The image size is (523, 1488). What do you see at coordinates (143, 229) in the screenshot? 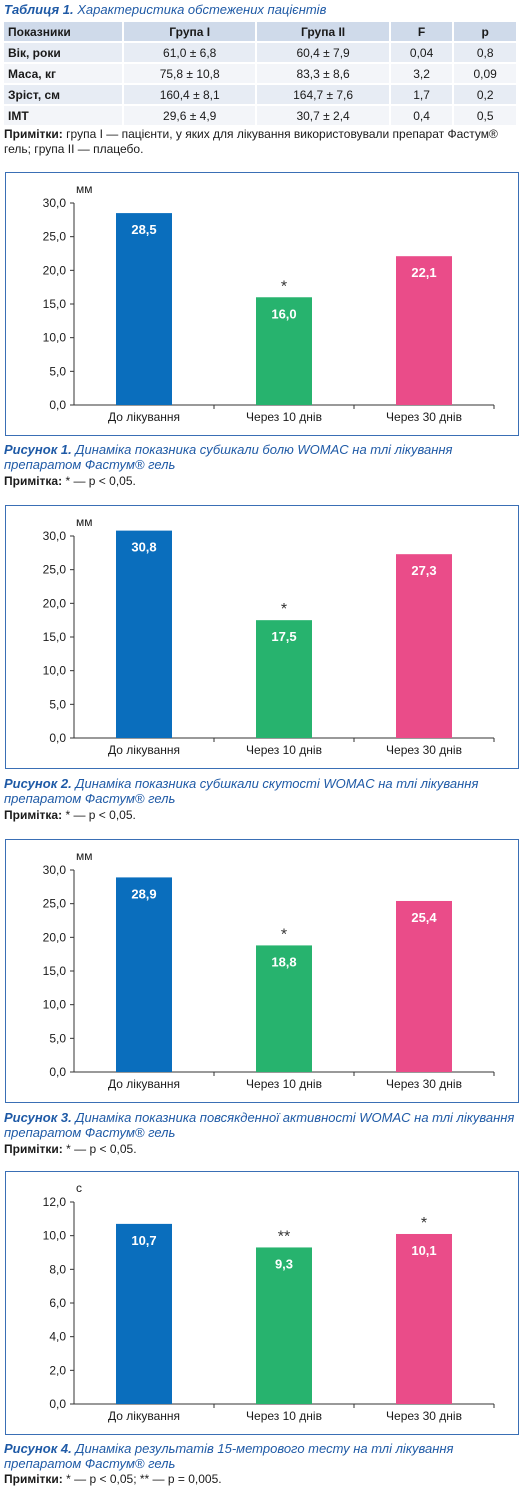
I see `data-label: 28,5` at bounding box center [143, 229].